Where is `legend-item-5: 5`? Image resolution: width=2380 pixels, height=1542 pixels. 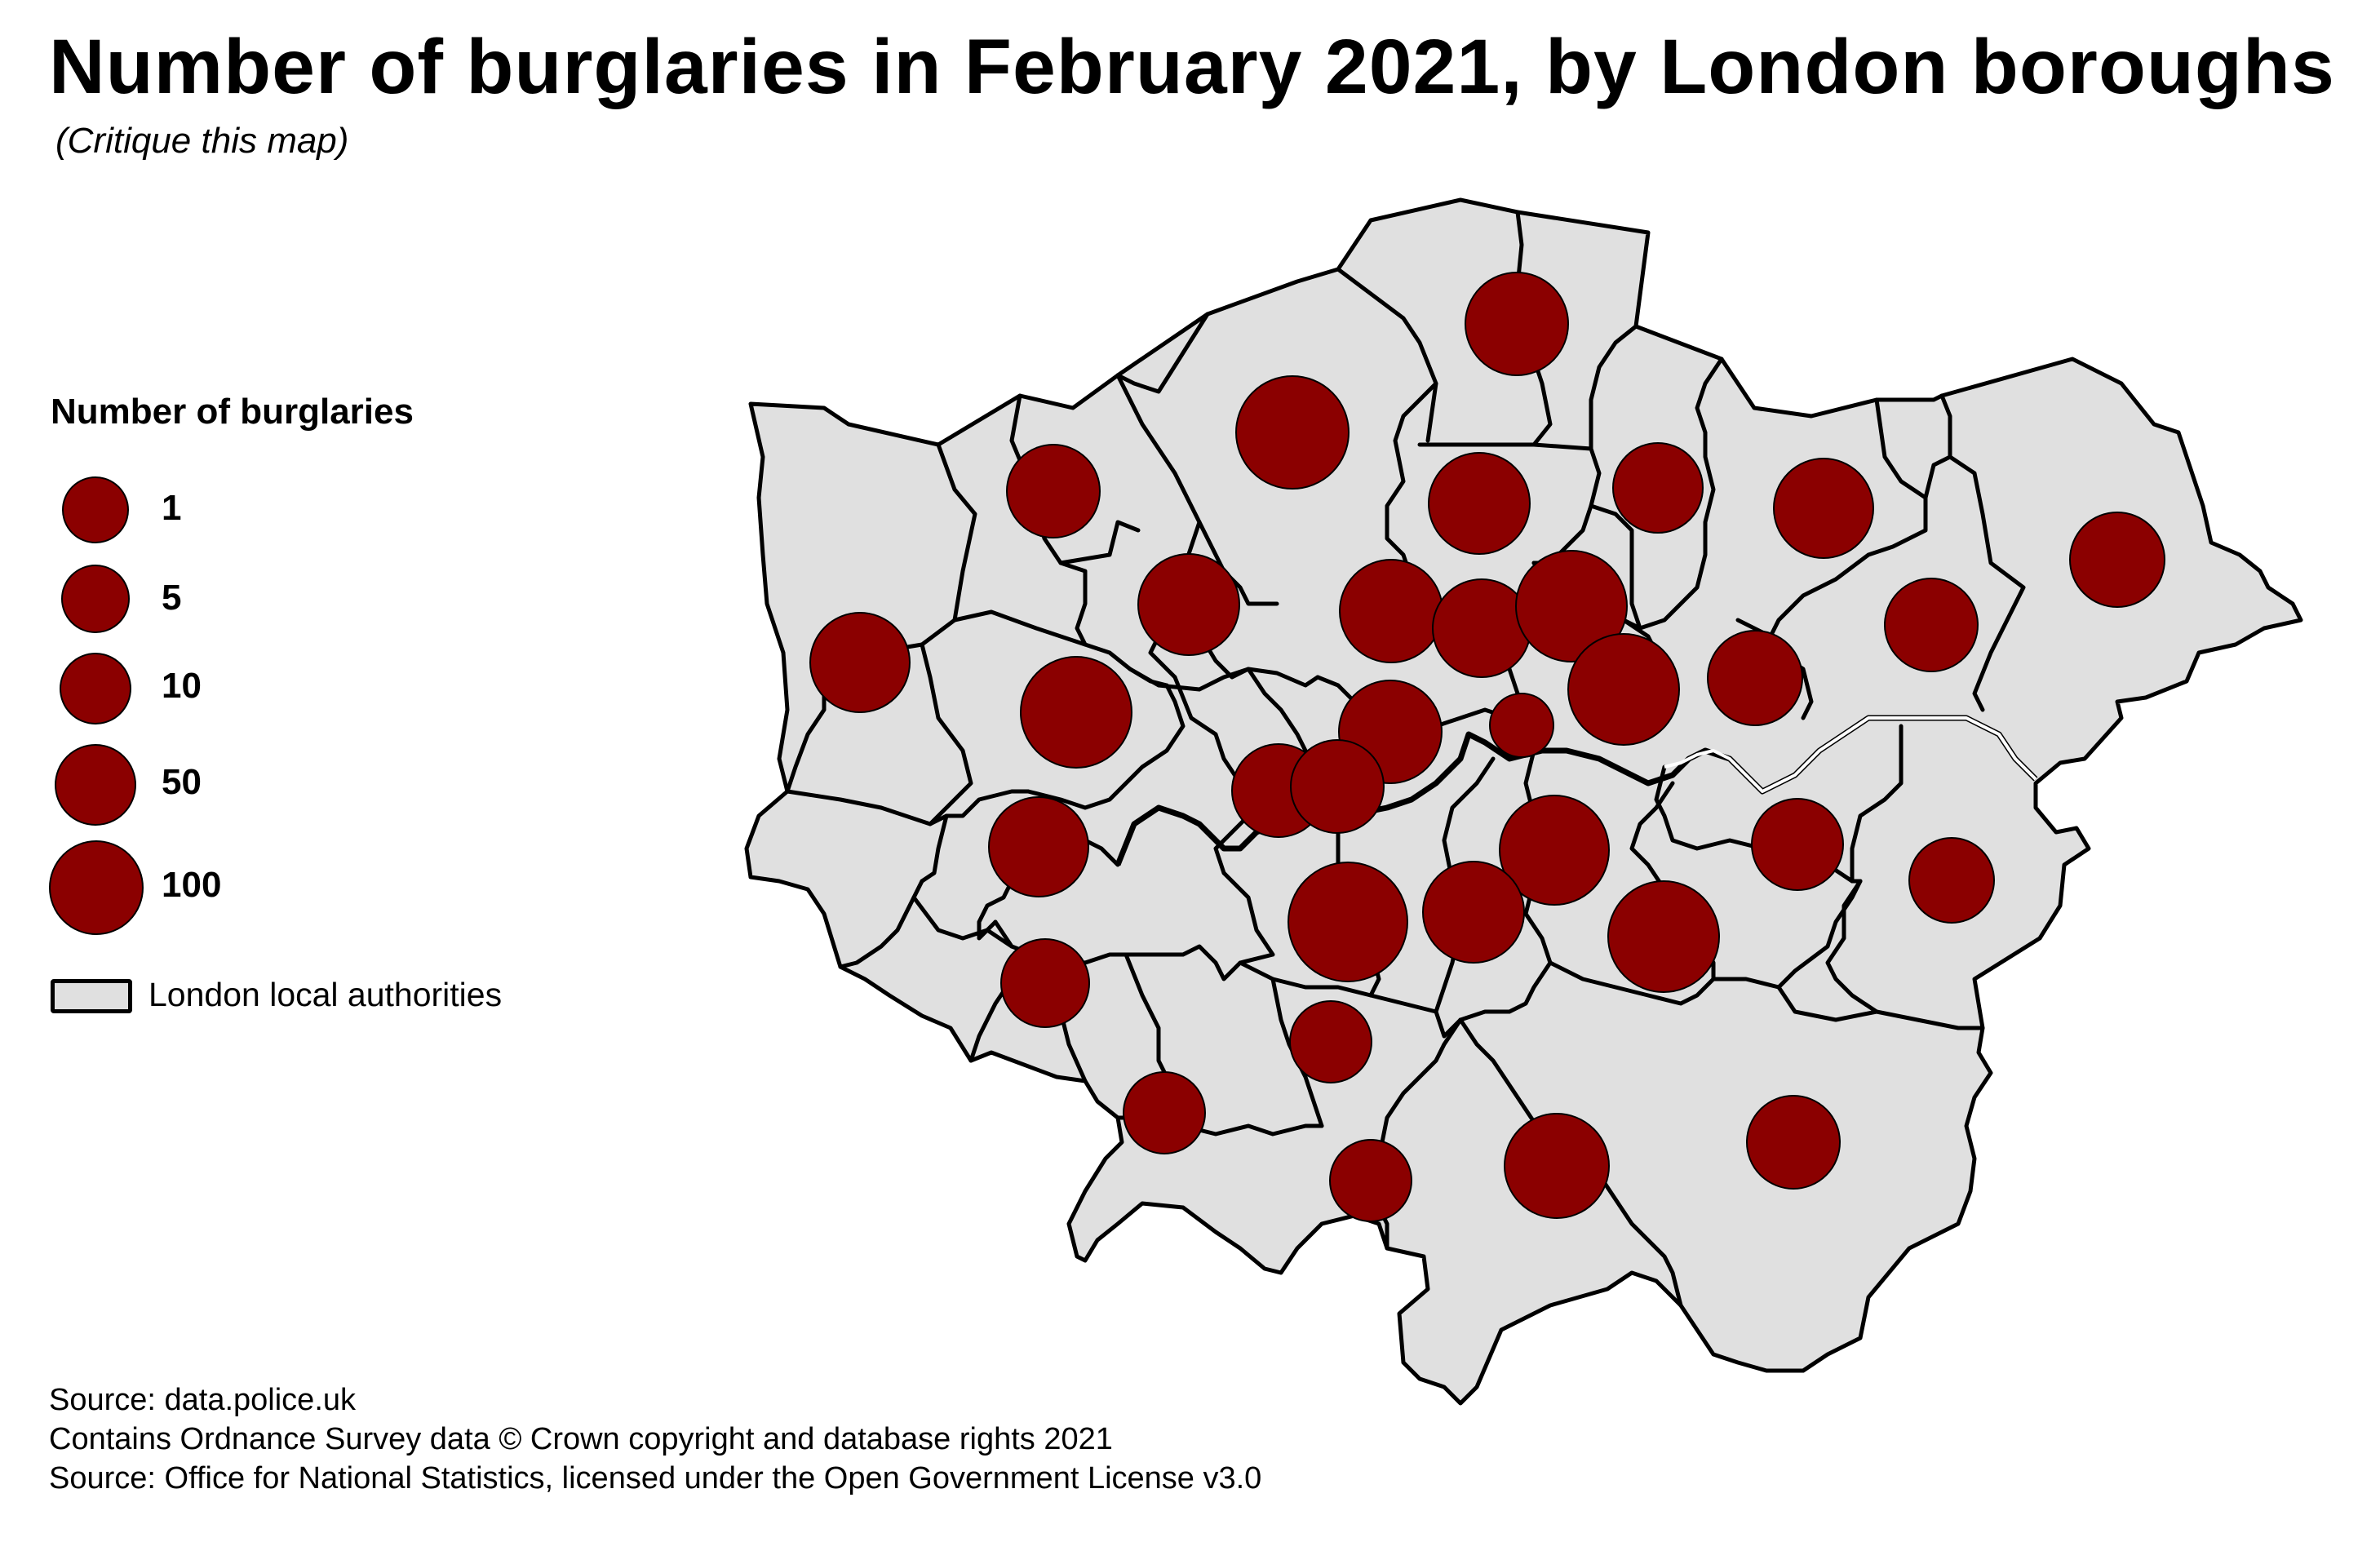 legend-item-5: 5 is located at coordinates (293, 600).